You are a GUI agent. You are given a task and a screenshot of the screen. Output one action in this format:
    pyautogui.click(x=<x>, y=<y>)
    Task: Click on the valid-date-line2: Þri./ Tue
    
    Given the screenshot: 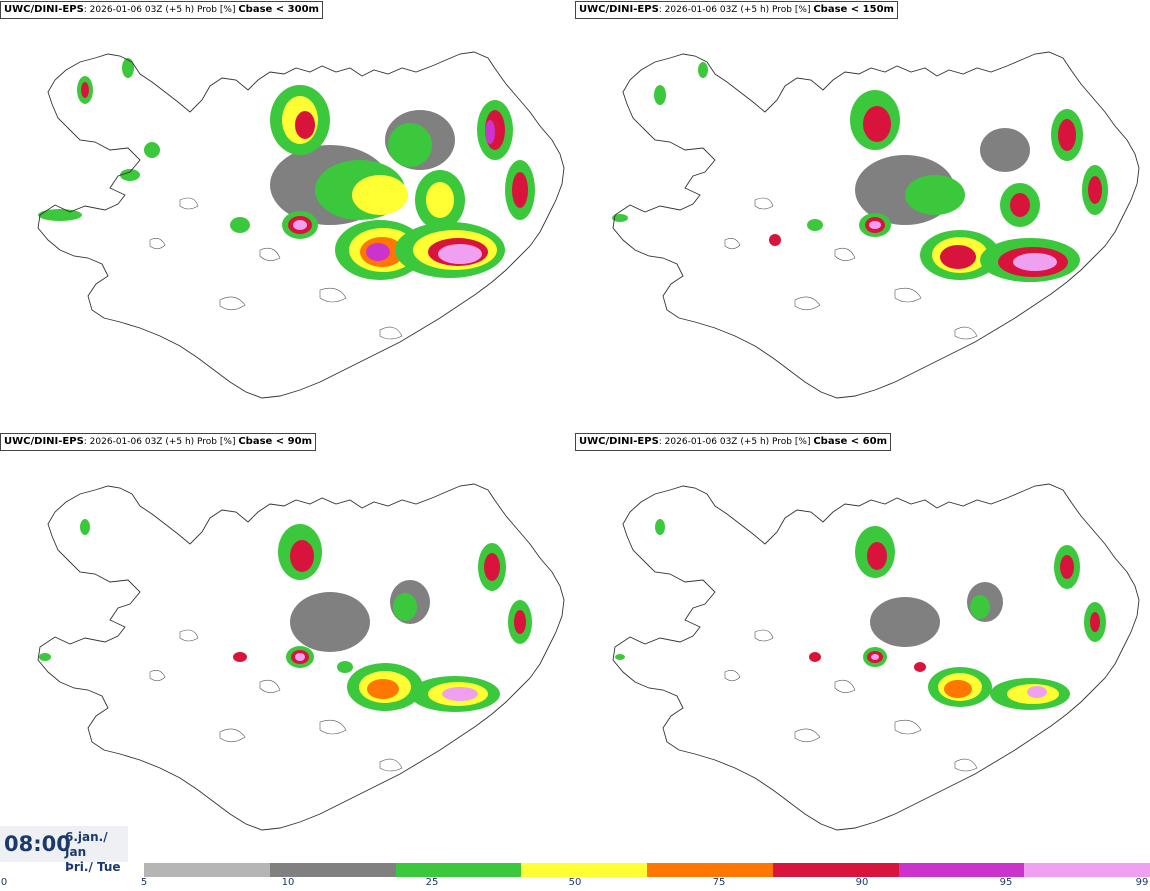 What is the action you would take?
    pyautogui.click(x=93, y=867)
    